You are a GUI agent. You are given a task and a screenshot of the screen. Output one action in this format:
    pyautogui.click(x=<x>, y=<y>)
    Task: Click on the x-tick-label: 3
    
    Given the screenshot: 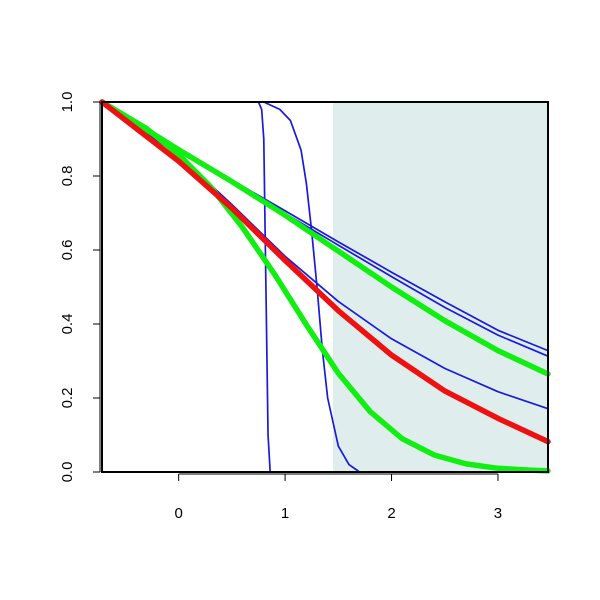 What is the action you would take?
    pyautogui.click(x=498, y=513)
    